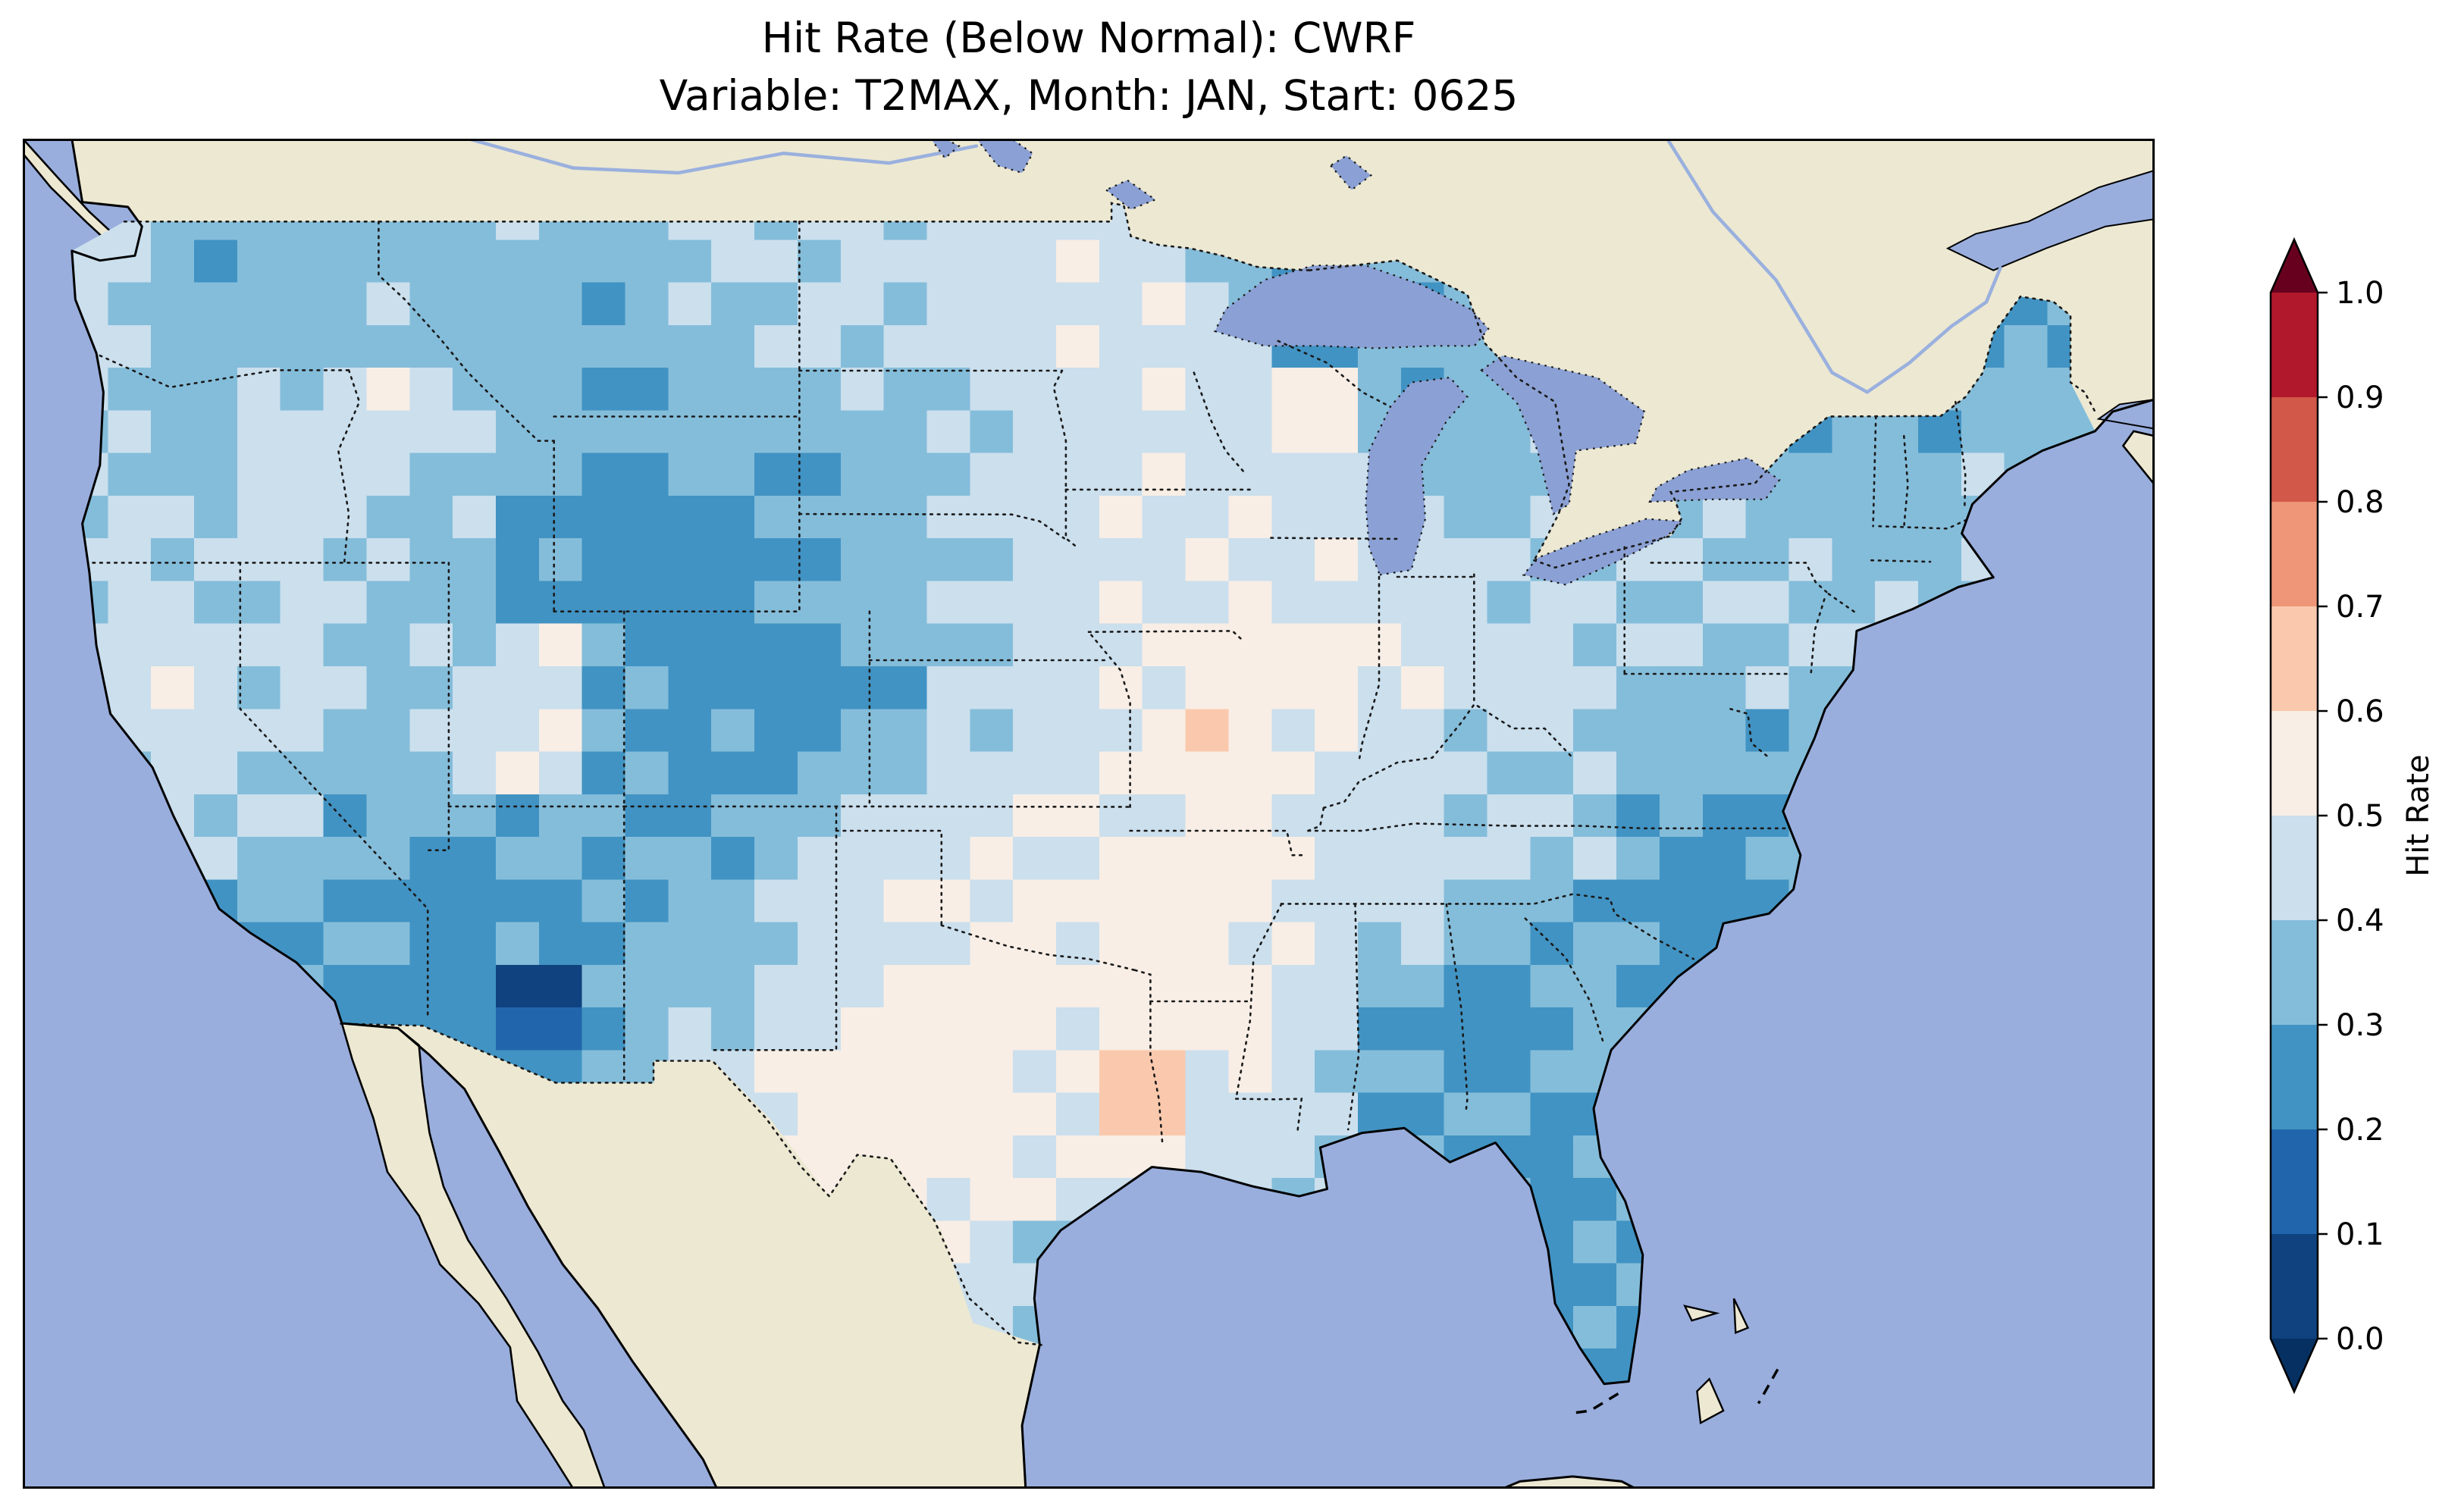  Describe the element at coordinates (2360, 1234) in the screenshot. I see `svg-text: 0.1` at that location.